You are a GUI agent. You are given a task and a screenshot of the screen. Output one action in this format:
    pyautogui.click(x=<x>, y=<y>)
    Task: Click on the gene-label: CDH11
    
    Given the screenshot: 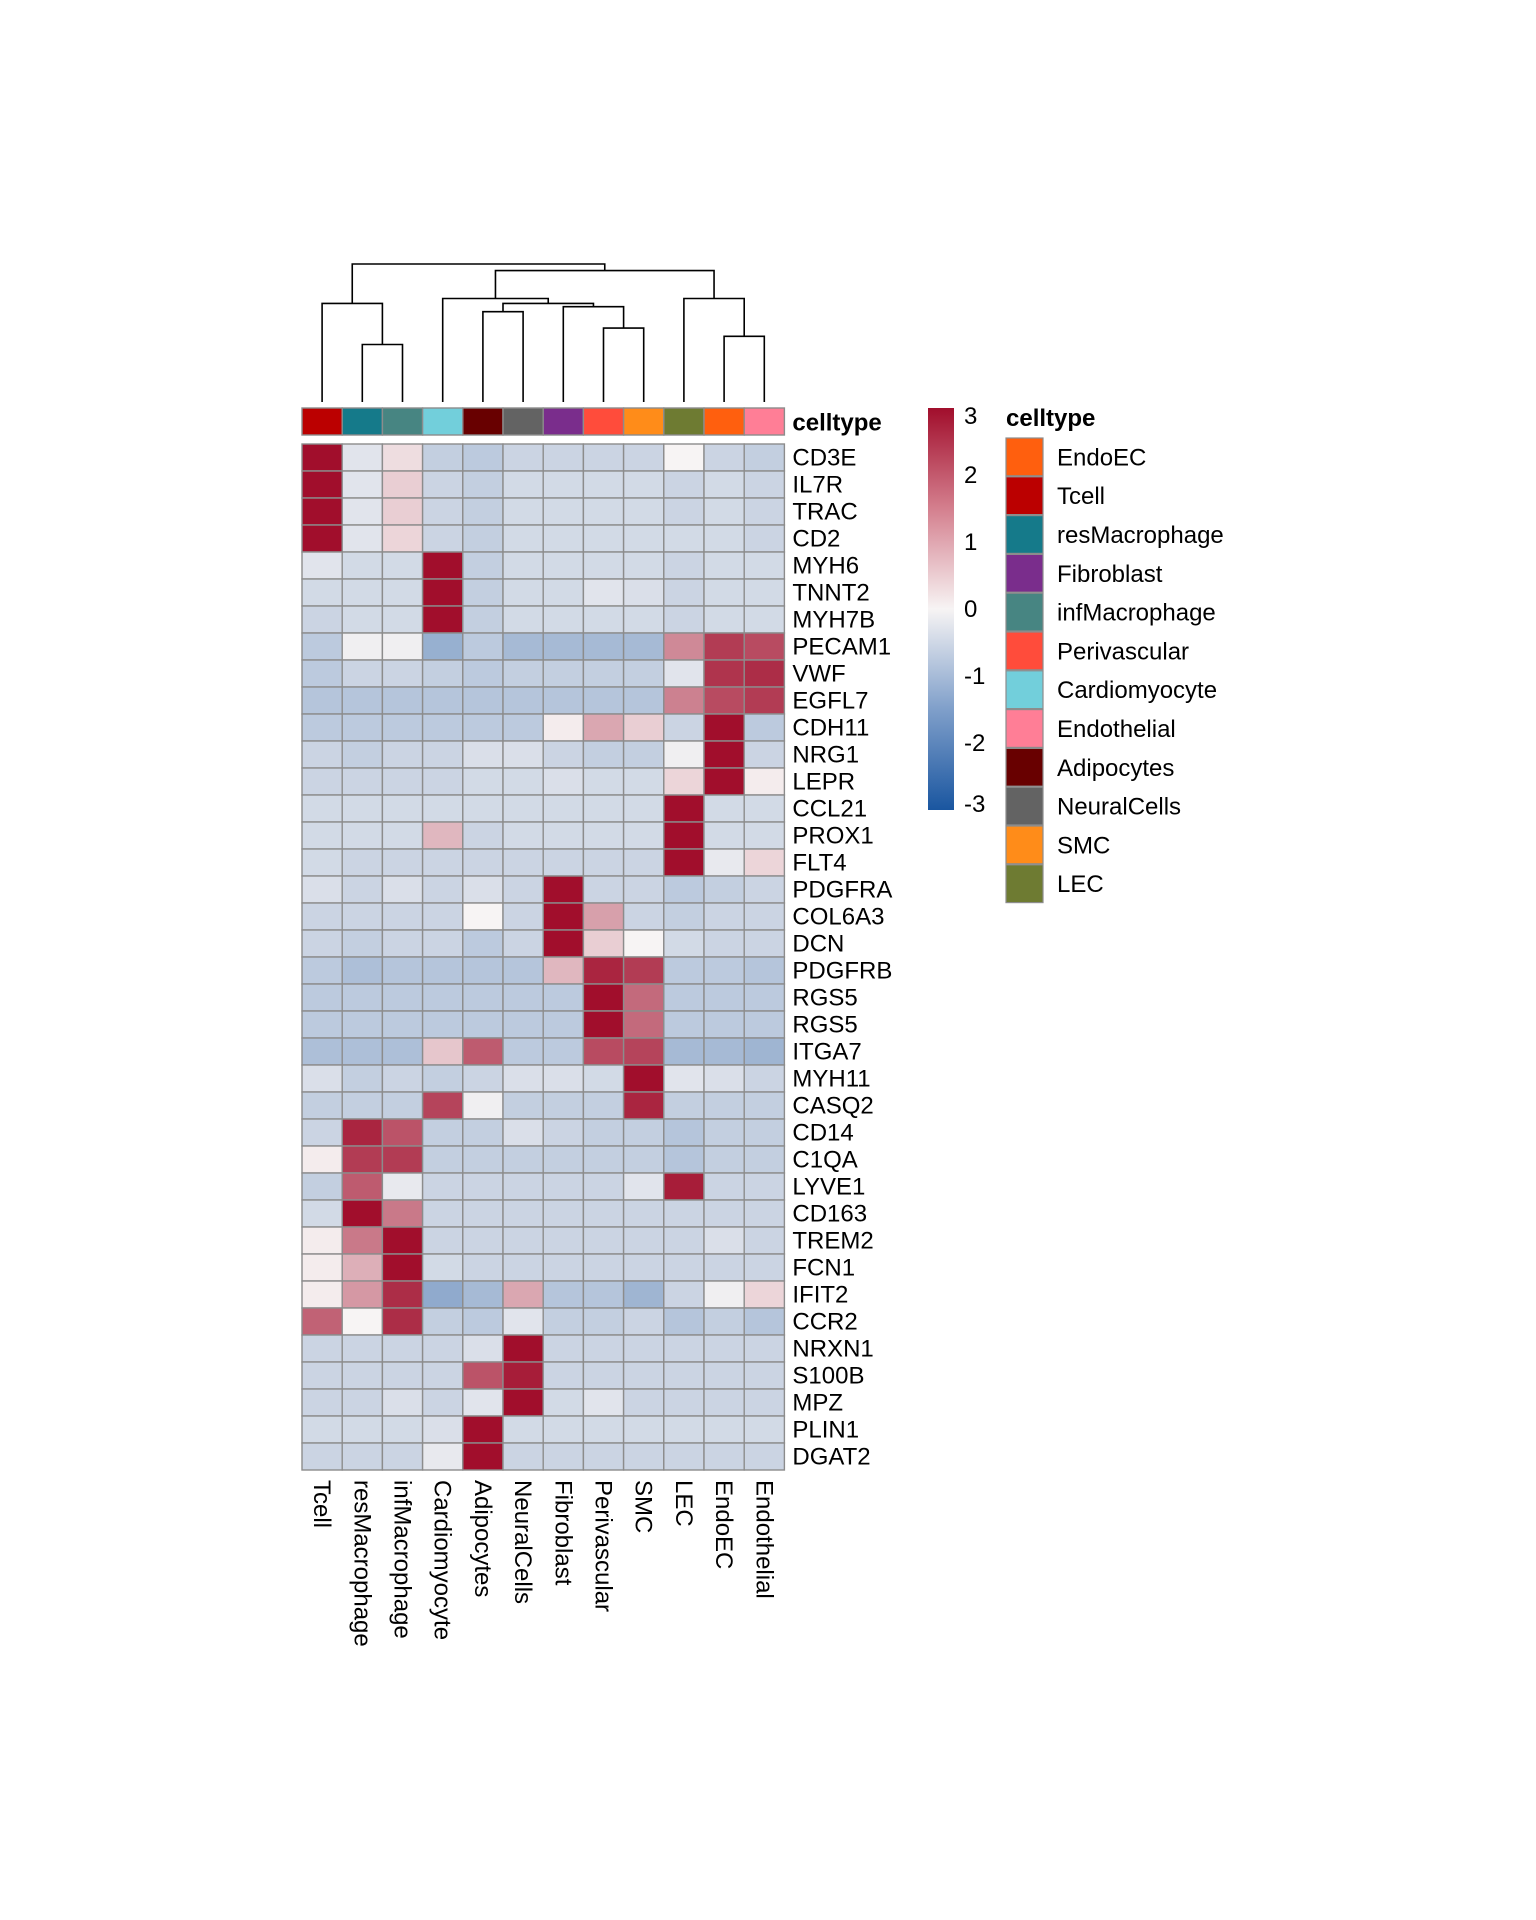 What is the action you would take?
    pyautogui.click(x=830, y=728)
    